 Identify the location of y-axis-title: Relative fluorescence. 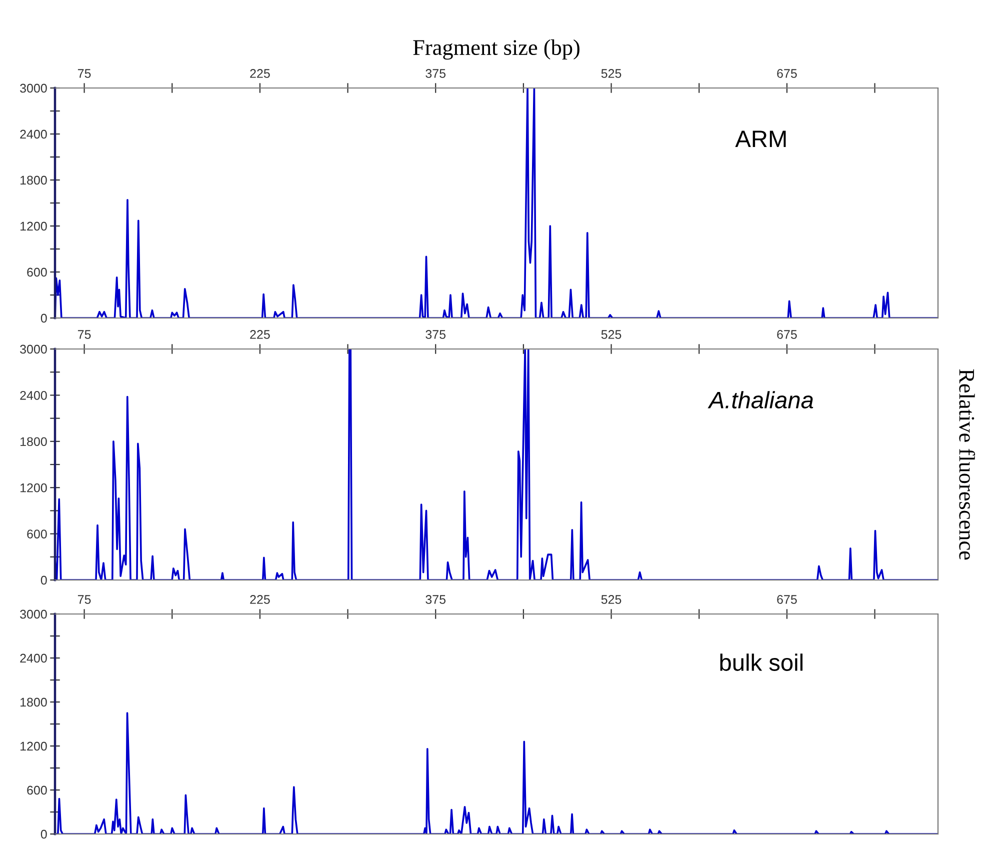
(967, 464).